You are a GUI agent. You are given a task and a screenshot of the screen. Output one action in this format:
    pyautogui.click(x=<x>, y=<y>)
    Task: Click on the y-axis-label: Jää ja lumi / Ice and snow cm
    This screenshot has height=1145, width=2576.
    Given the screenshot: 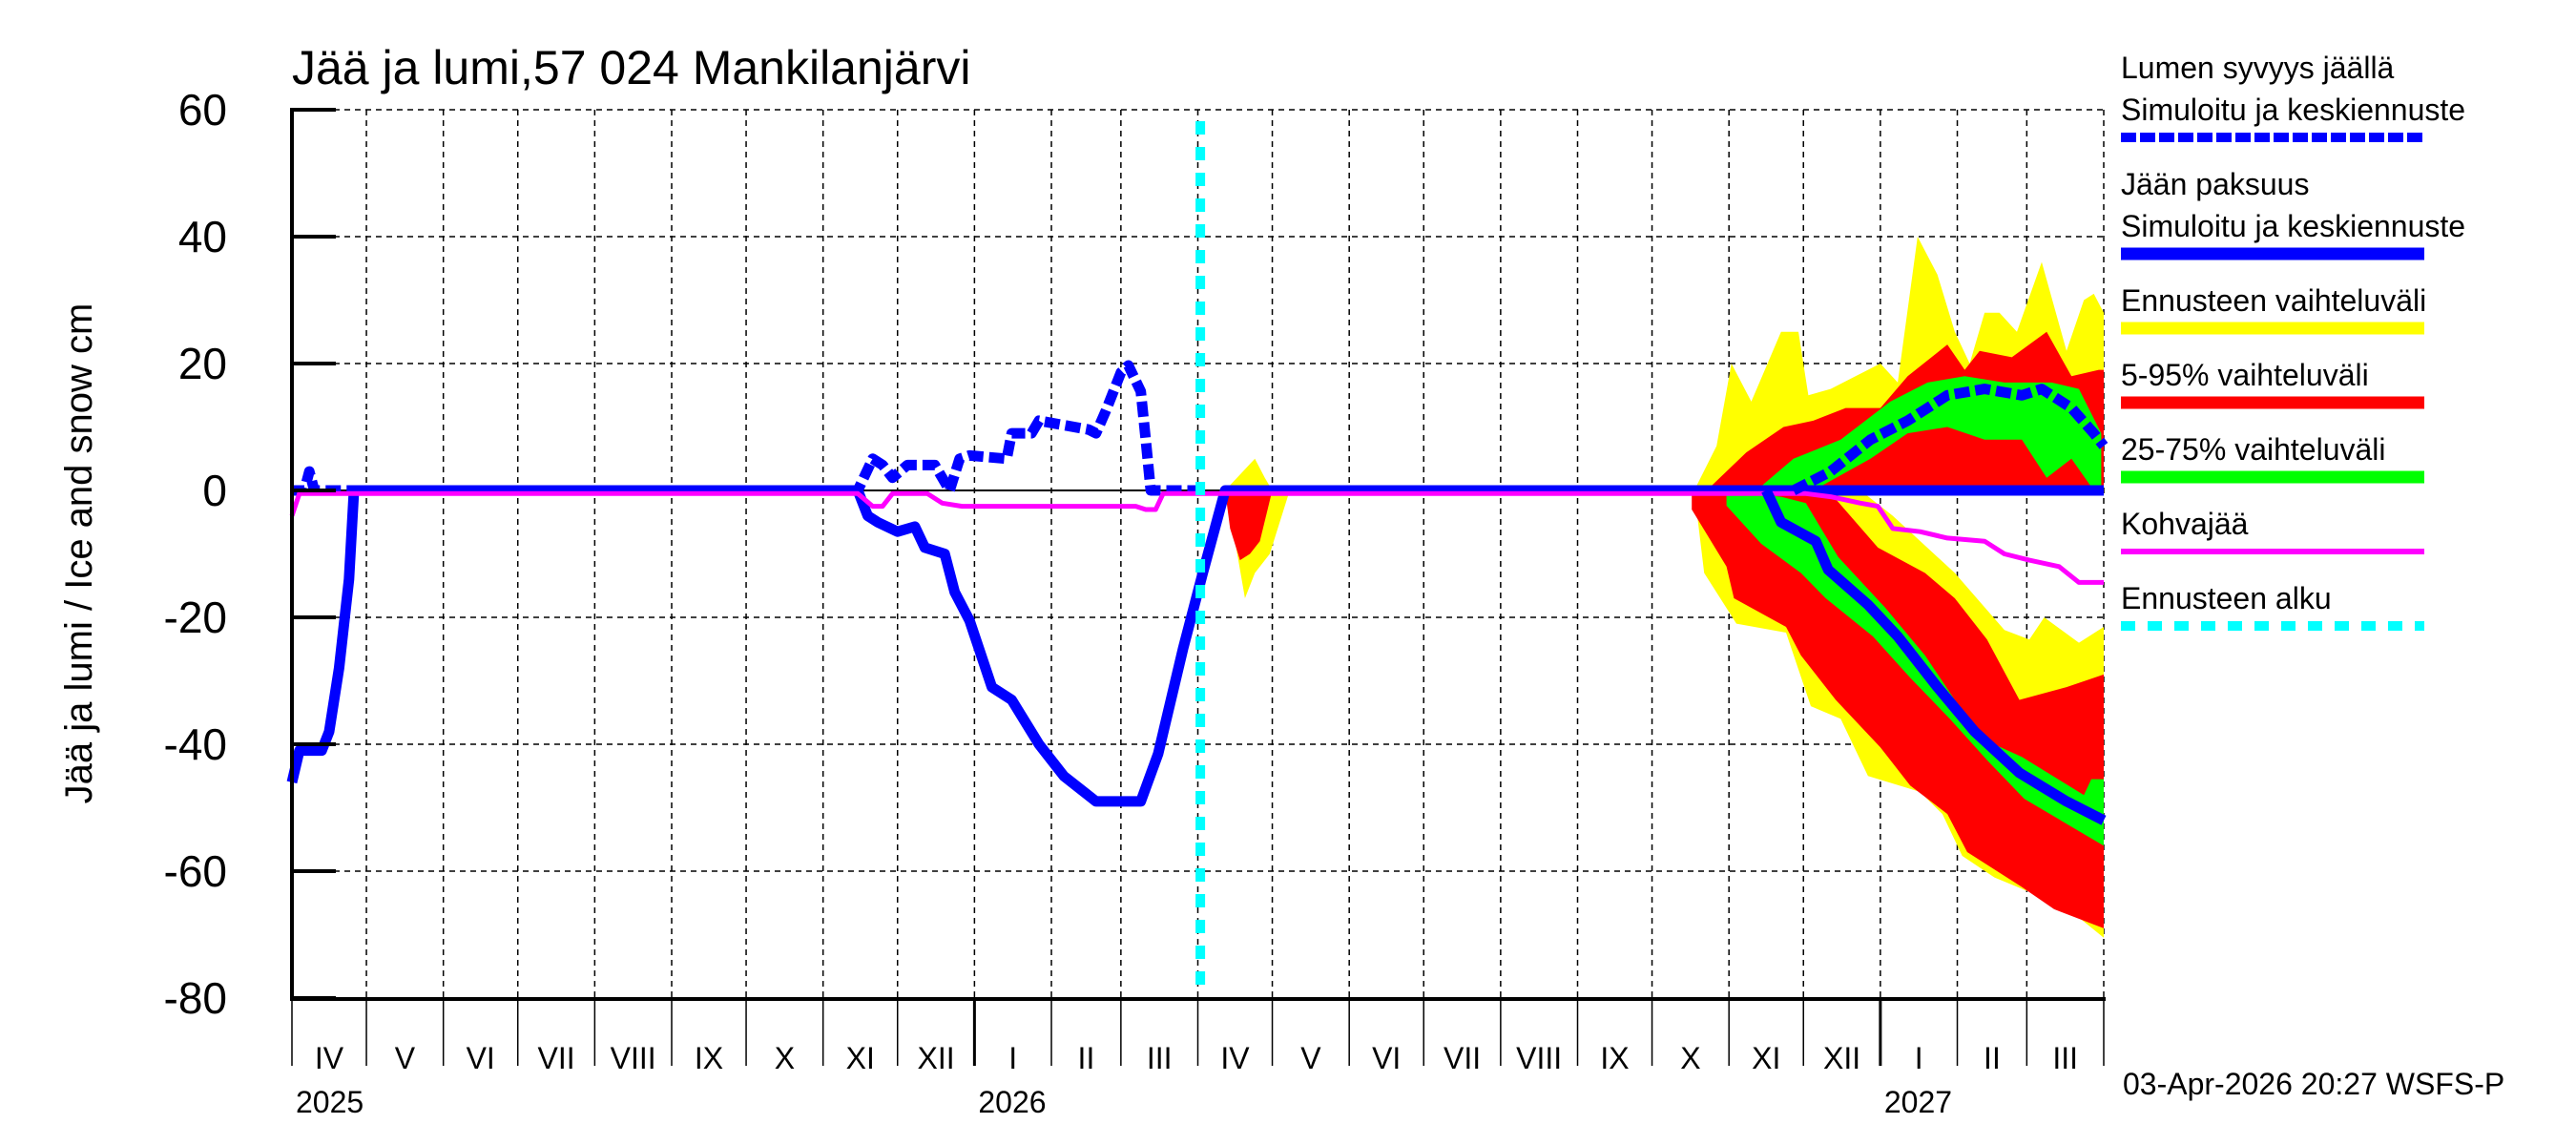 What is the action you would take?
    pyautogui.click(x=79, y=553)
    